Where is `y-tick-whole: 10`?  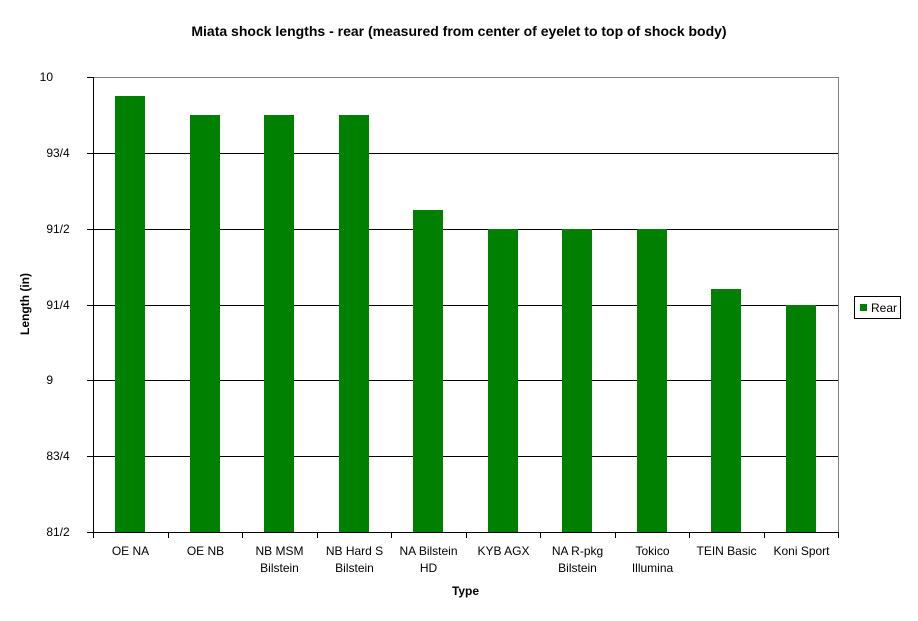 y-tick-whole: 10 is located at coordinates (46, 77).